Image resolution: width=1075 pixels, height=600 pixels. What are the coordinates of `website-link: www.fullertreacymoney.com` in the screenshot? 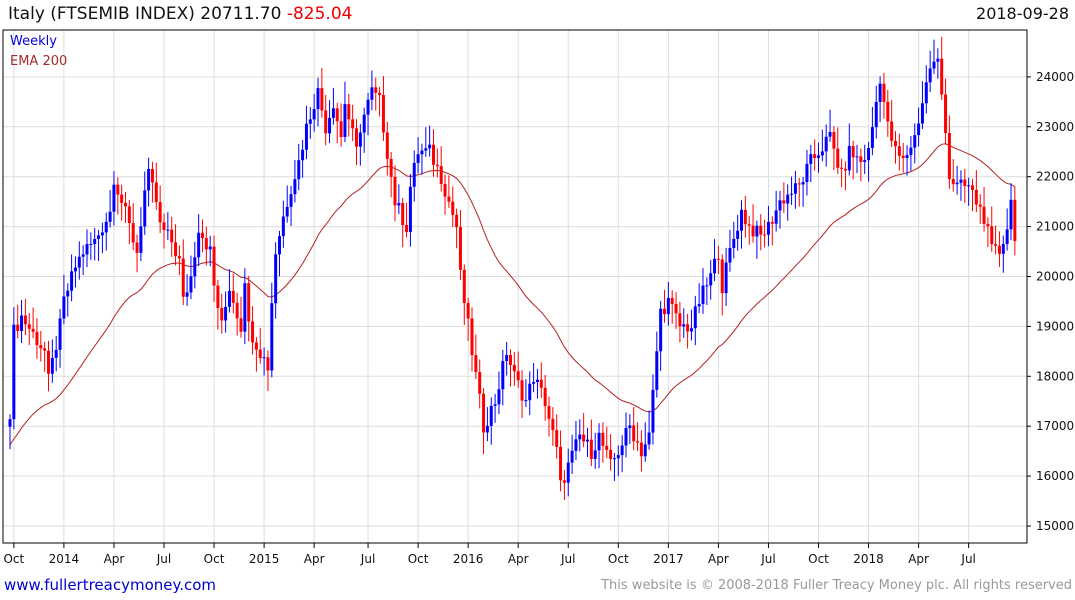 It's located at (110, 585).